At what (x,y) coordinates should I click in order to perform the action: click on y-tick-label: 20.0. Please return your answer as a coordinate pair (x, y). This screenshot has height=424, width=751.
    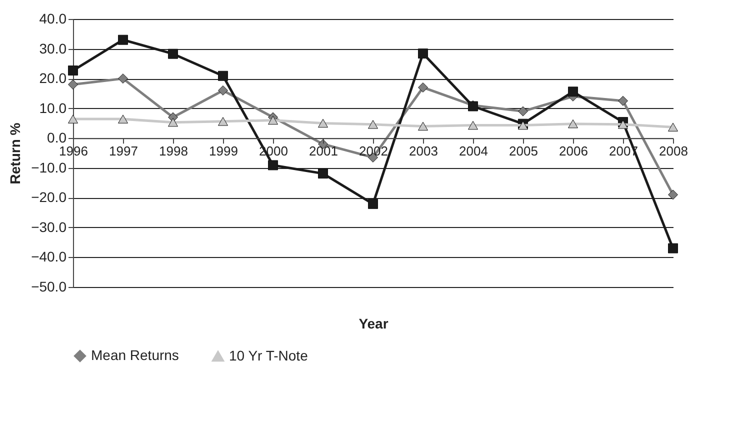
    Looking at the image, I should click on (53, 78).